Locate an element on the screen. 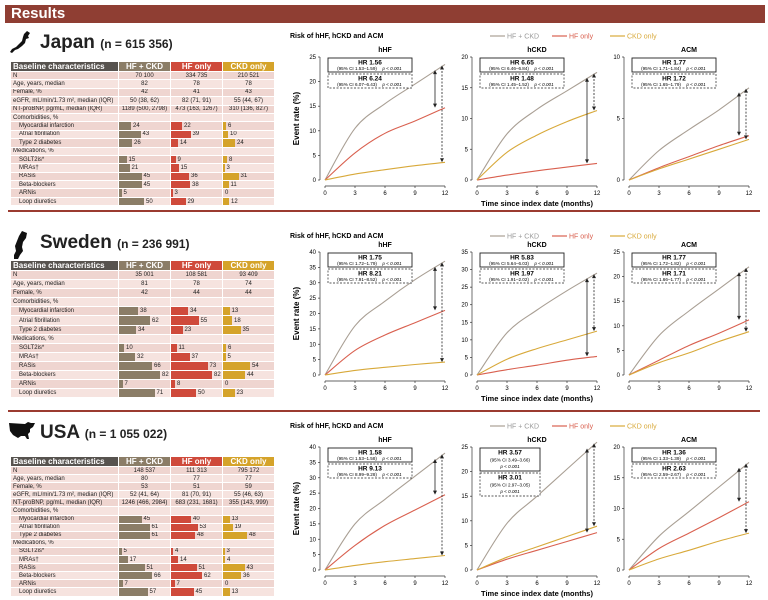 This screenshot has height=600, width=768. bar-value: 38 is located at coordinates (143, 311).